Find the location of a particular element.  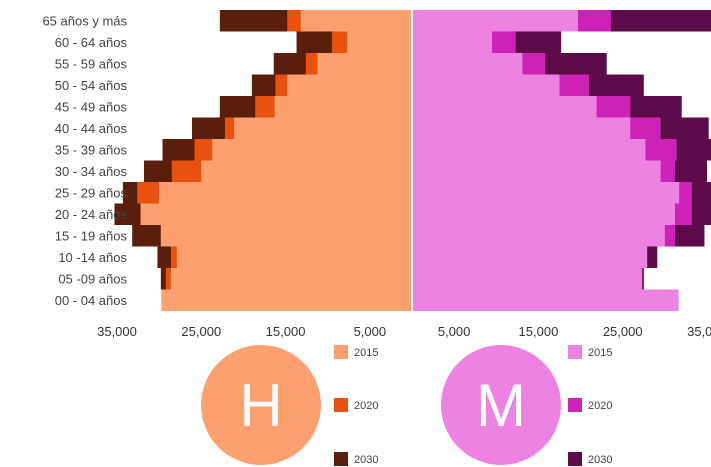

age-label-35-39-a-os: 35 - 39 años is located at coordinates (91, 149).